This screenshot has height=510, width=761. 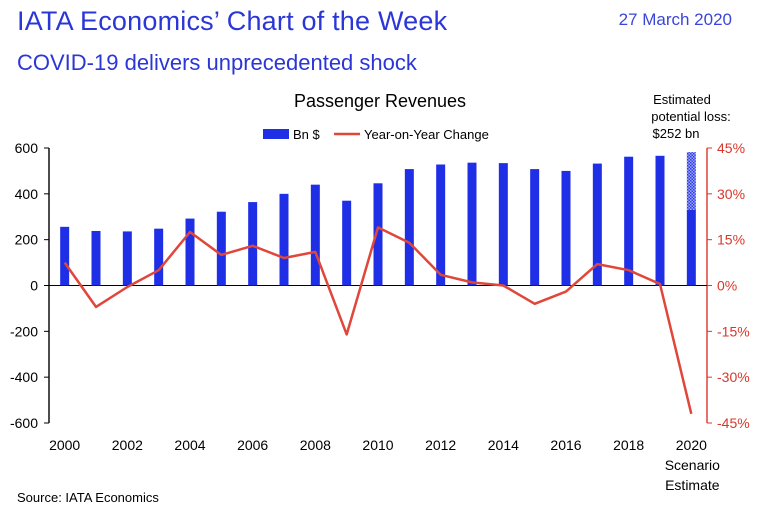 What do you see at coordinates (426, 134) in the screenshot?
I see `legend-line-label: Year-on-Year Change` at bounding box center [426, 134].